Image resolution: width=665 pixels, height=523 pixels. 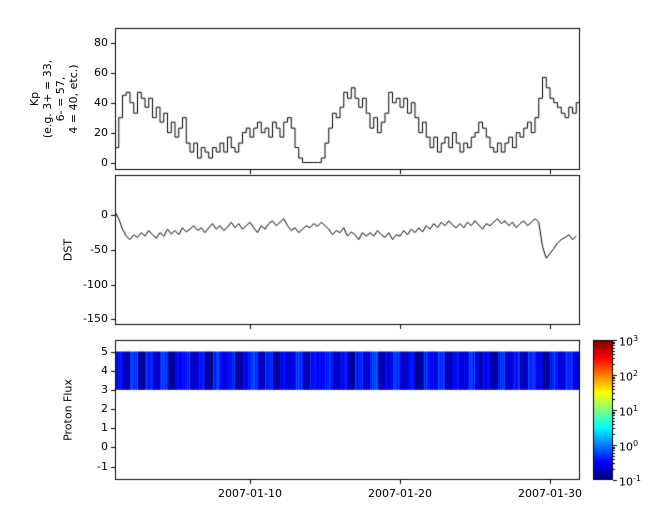 What do you see at coordinates (54, 99) in the screenshot?
I see `kp-axis-label: Kp (e.g. 3+ = 33, 6- = 57, 4 = 40, etc.)` at bounding box center [54, 99].